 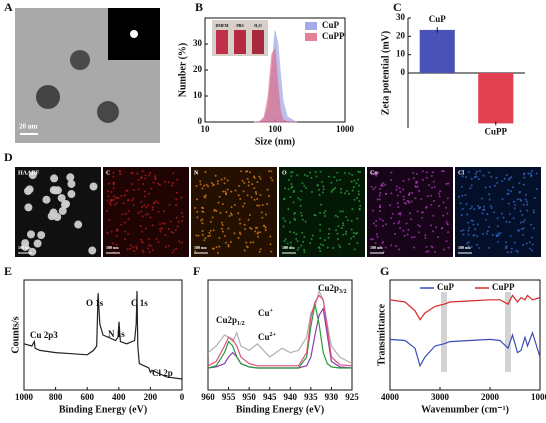 What do you see at coordinates (332, 289) in the screenshot?
I see `annotation: Cu2p3/2` at bounding box center [332, 289].